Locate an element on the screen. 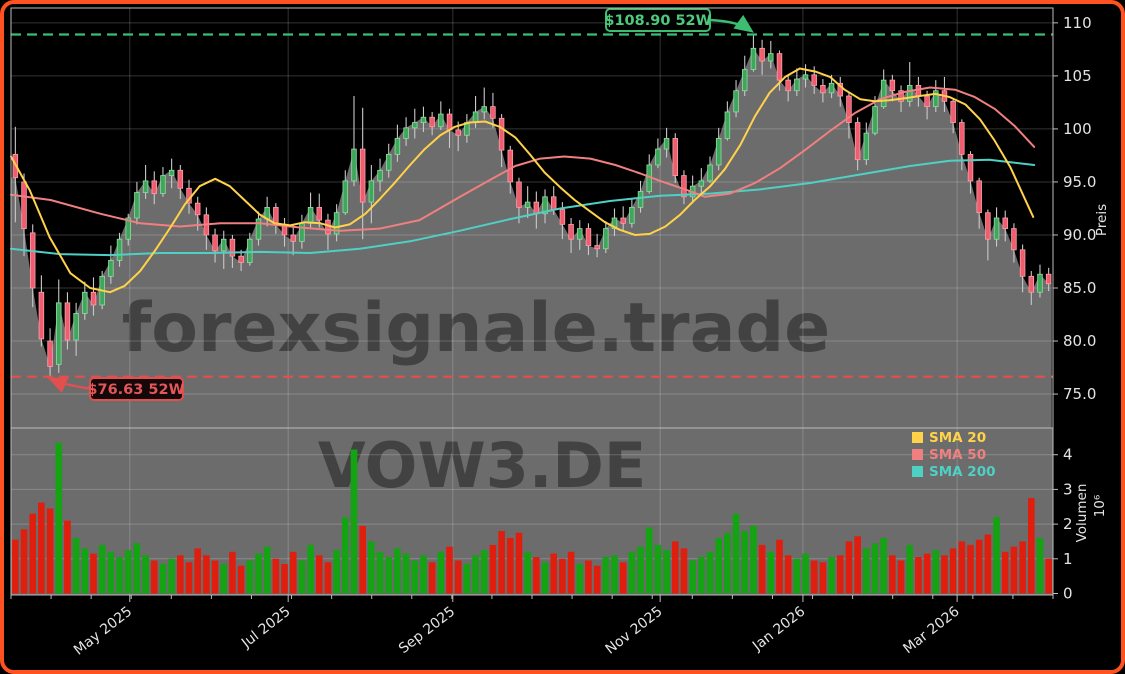  price-tick-label: 100 is located at coordinates (1077, 129).